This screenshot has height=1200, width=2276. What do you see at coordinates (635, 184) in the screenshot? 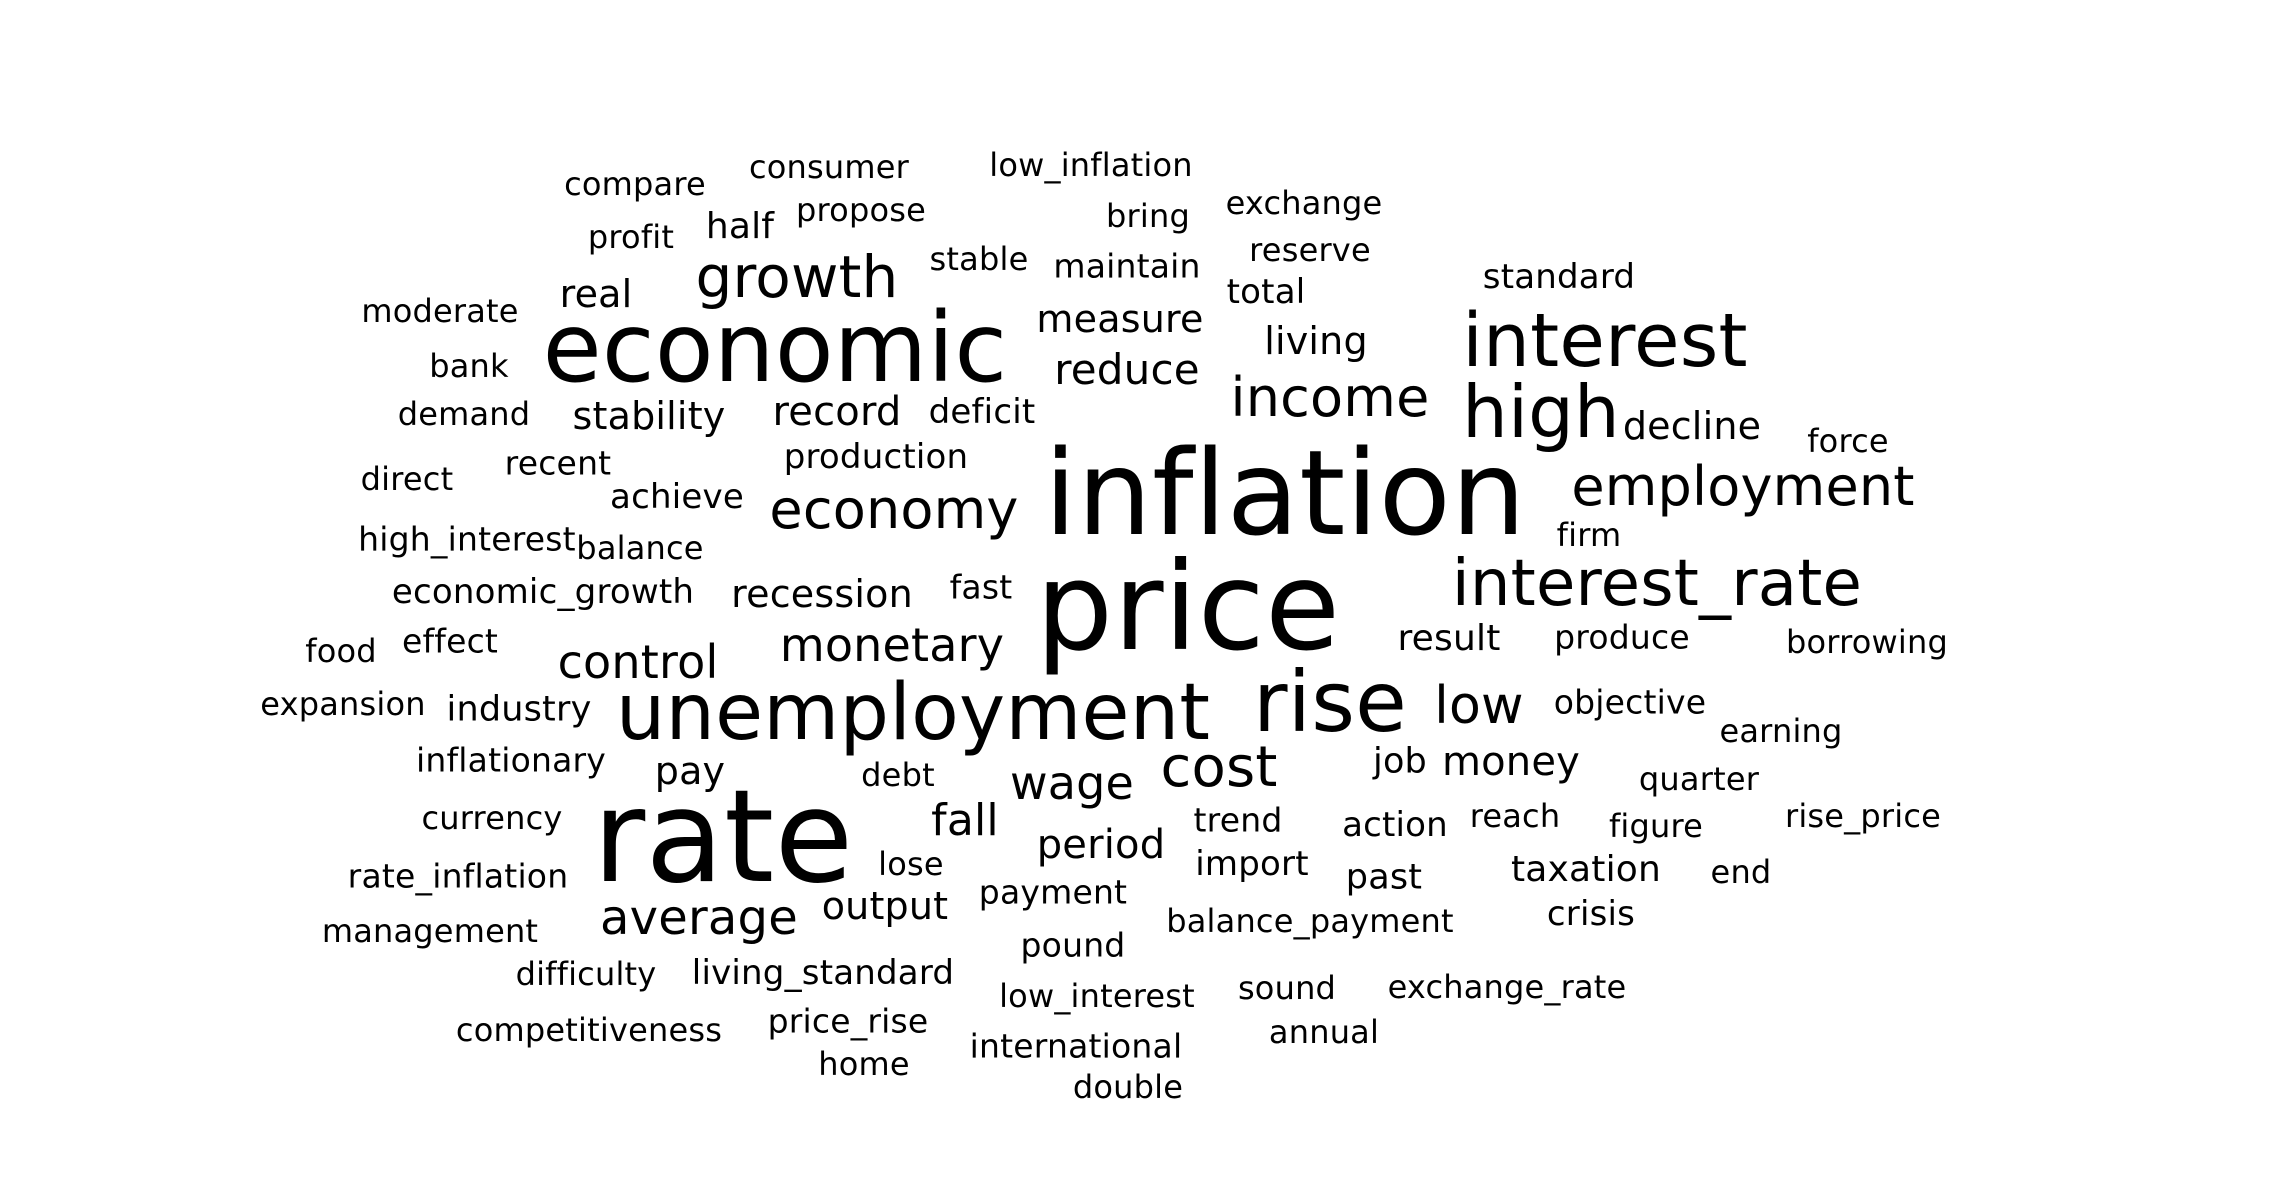
I see `word-compare: compare` at bounding box center [635, 184].